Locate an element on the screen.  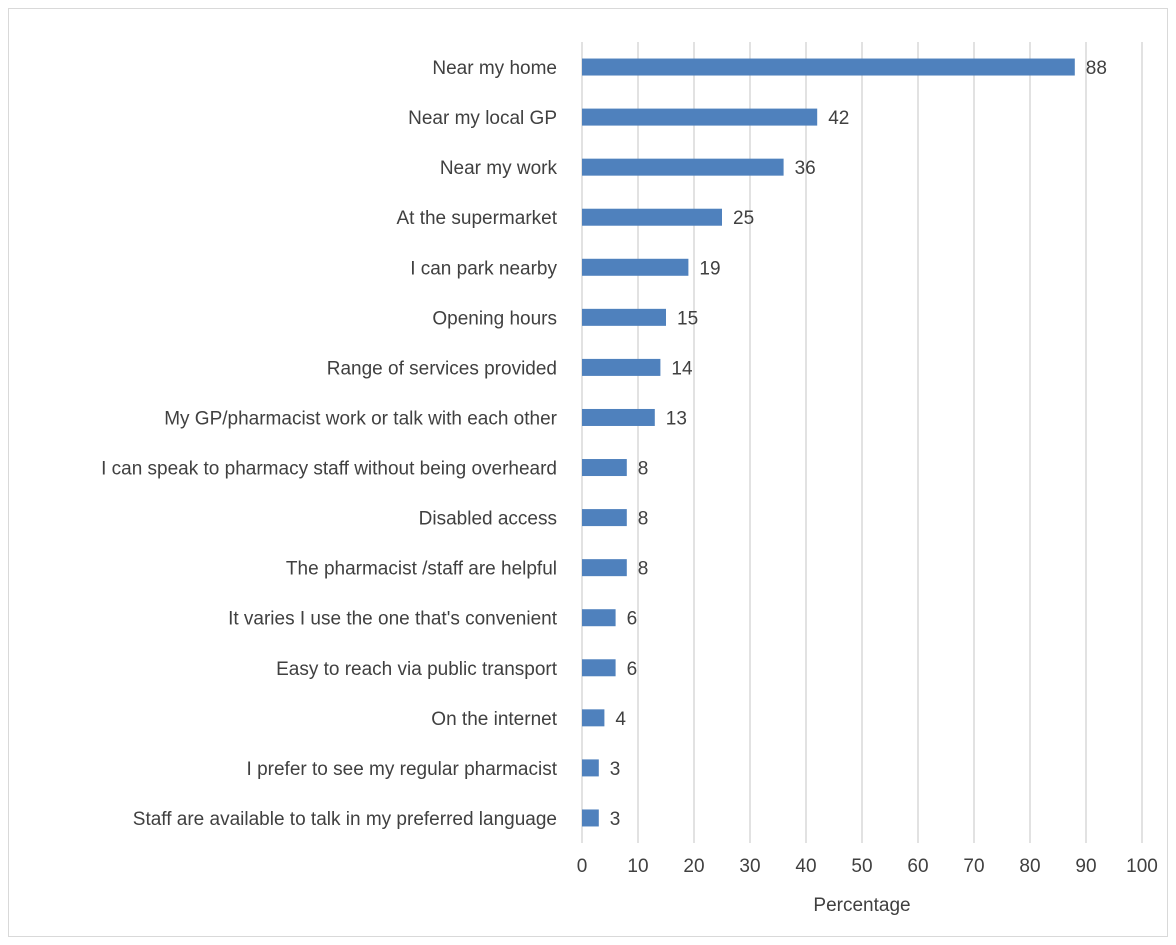
category-label: Near my work is located at coordinates (499, 168).